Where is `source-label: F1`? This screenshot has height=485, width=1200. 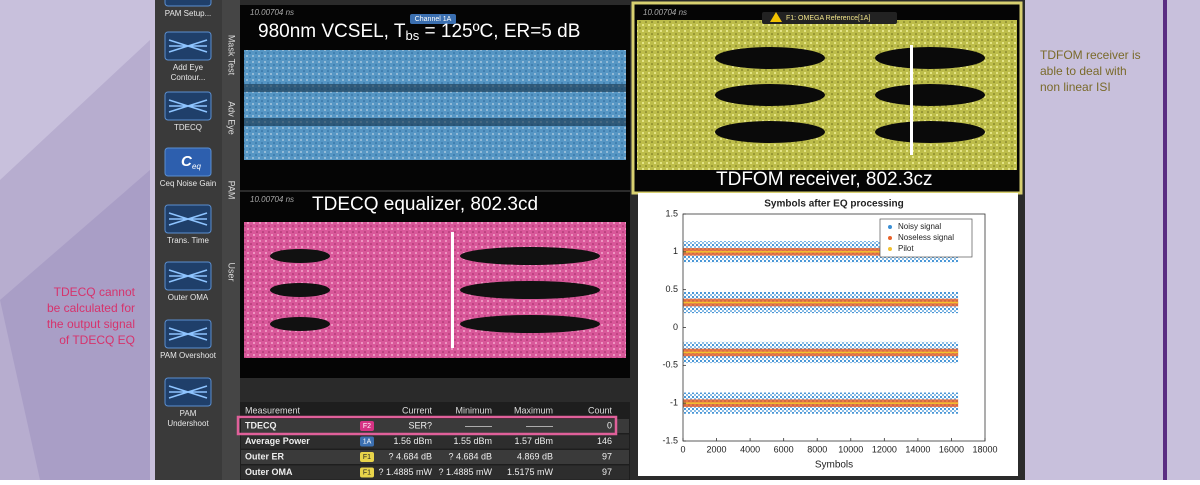
source-label: F1 is located at coordinates (367, 457).